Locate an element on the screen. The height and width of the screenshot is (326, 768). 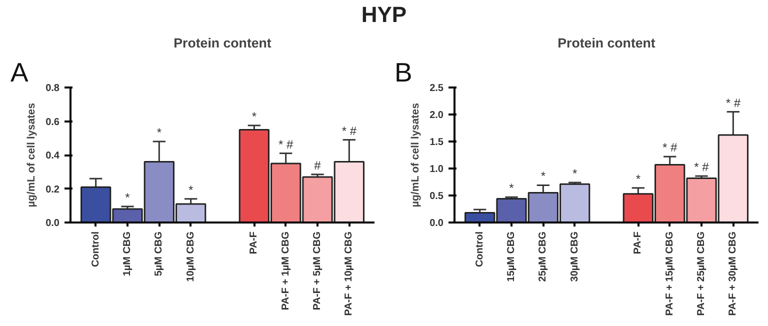
x-tick-label: PA-F + 5µM CBG is located at coordinates (317, 270).